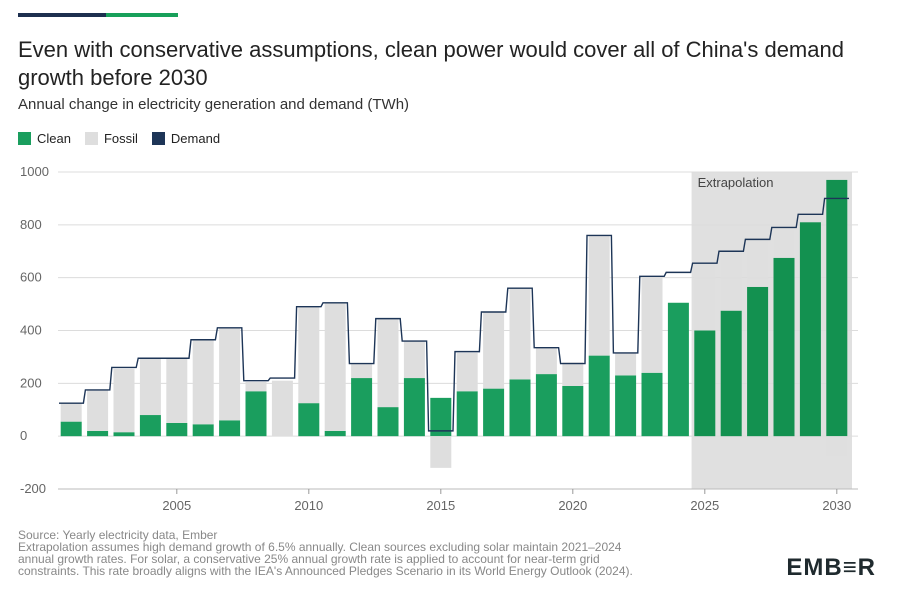 The image size is (900, 600). Describe the element at coordinates (440, 505) in the screenshot. I see `x-tick-label: 2015` at that location.